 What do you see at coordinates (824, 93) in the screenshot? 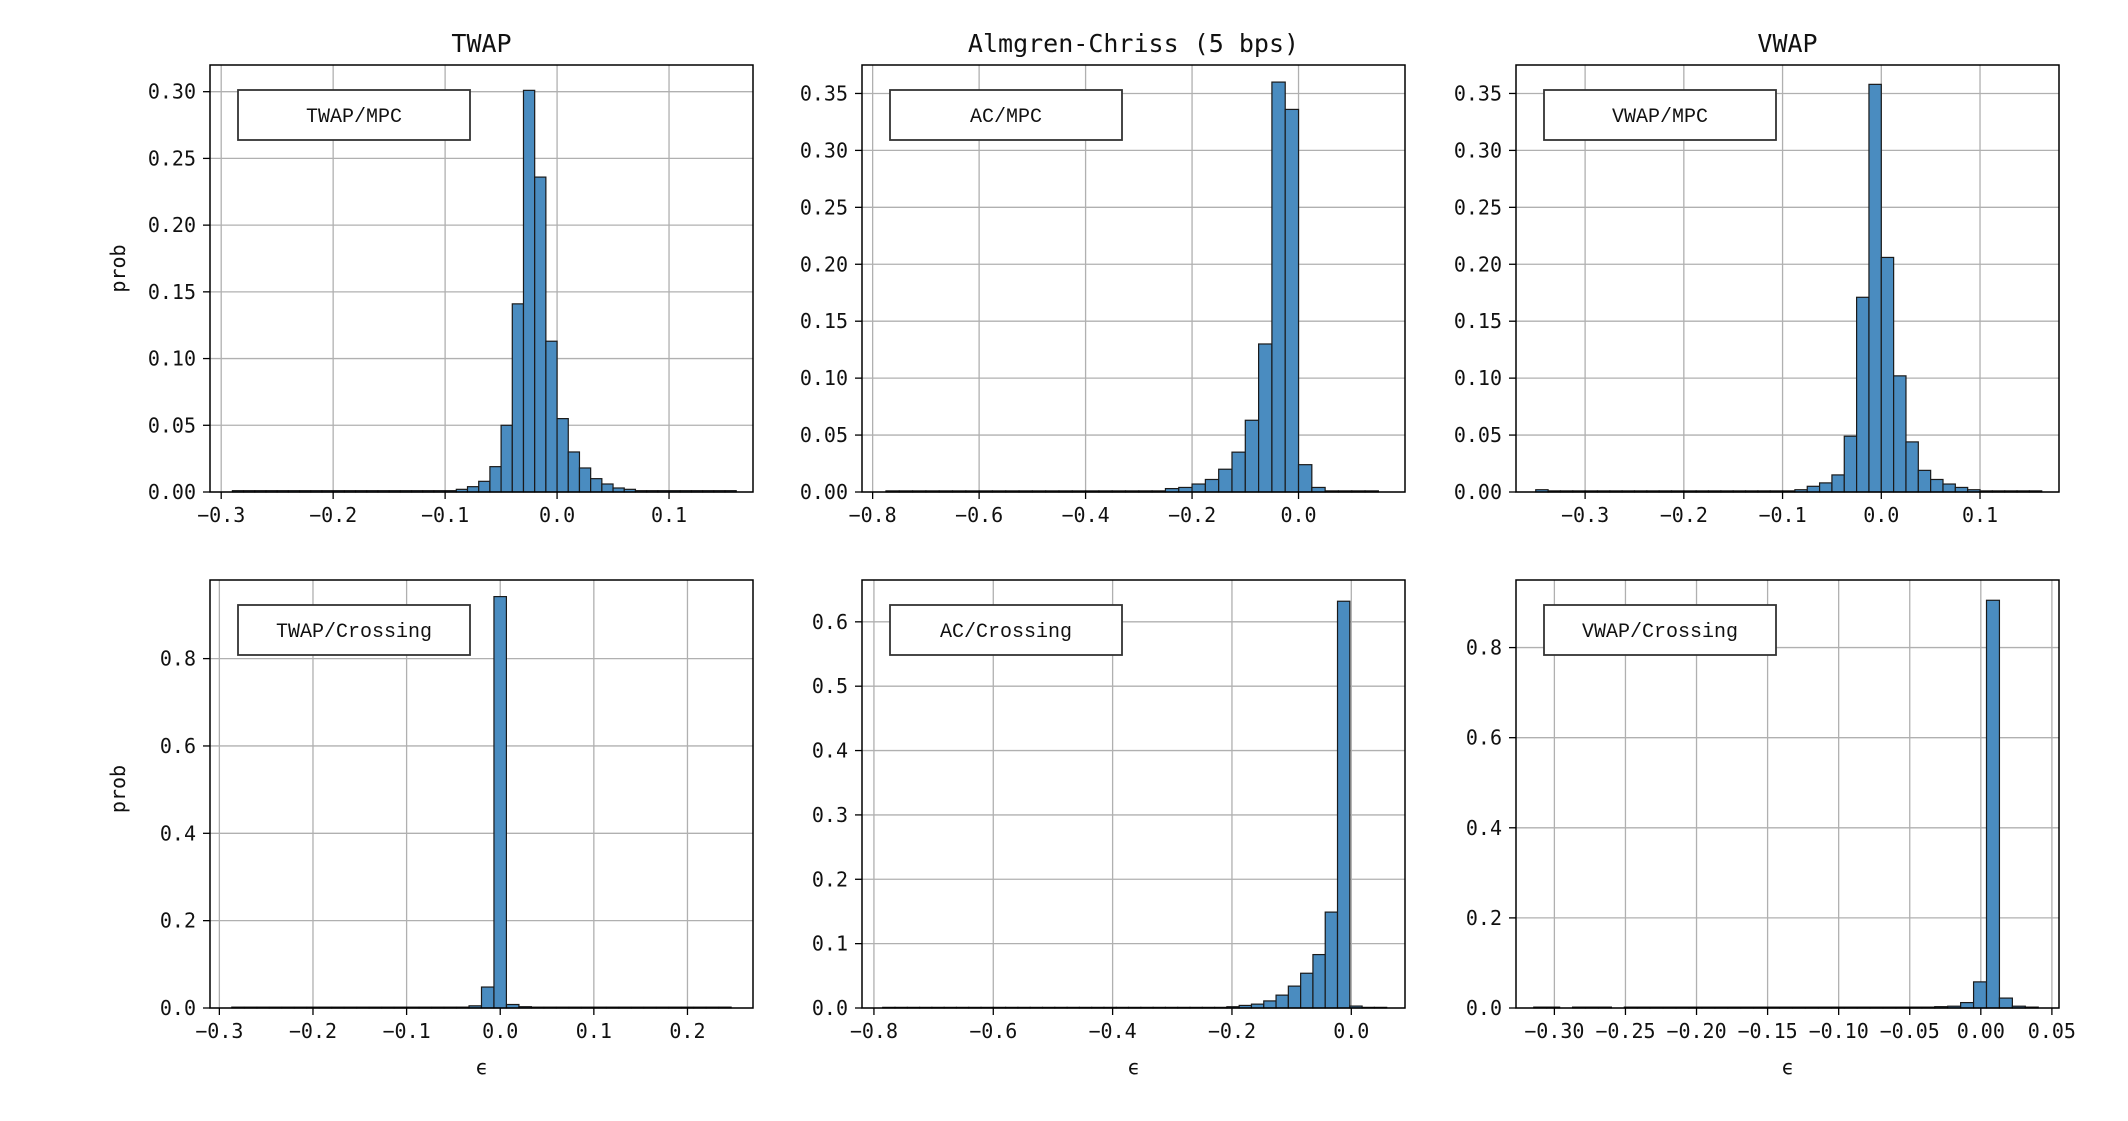
I see `y-tick-label: 0.35` at bounding box center [824, 93].